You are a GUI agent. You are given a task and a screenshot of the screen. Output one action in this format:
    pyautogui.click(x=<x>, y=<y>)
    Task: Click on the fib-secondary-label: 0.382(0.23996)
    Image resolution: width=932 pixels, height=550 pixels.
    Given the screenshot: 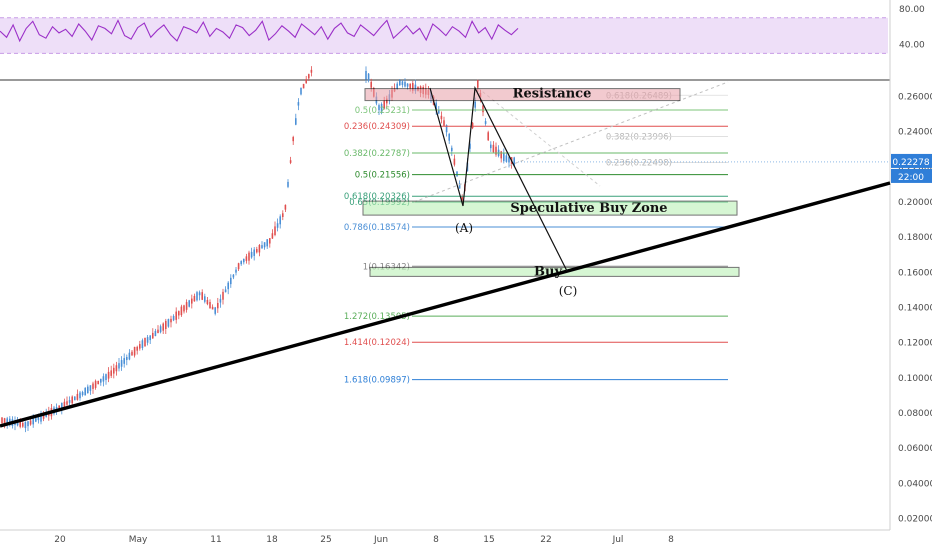 What is the action you would take?
    pyautogui.click(x=639, y=138)
    